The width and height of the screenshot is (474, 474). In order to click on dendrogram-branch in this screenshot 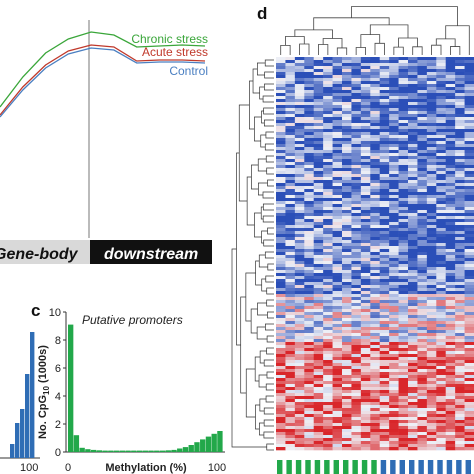, I will do `click(270, 267)`.